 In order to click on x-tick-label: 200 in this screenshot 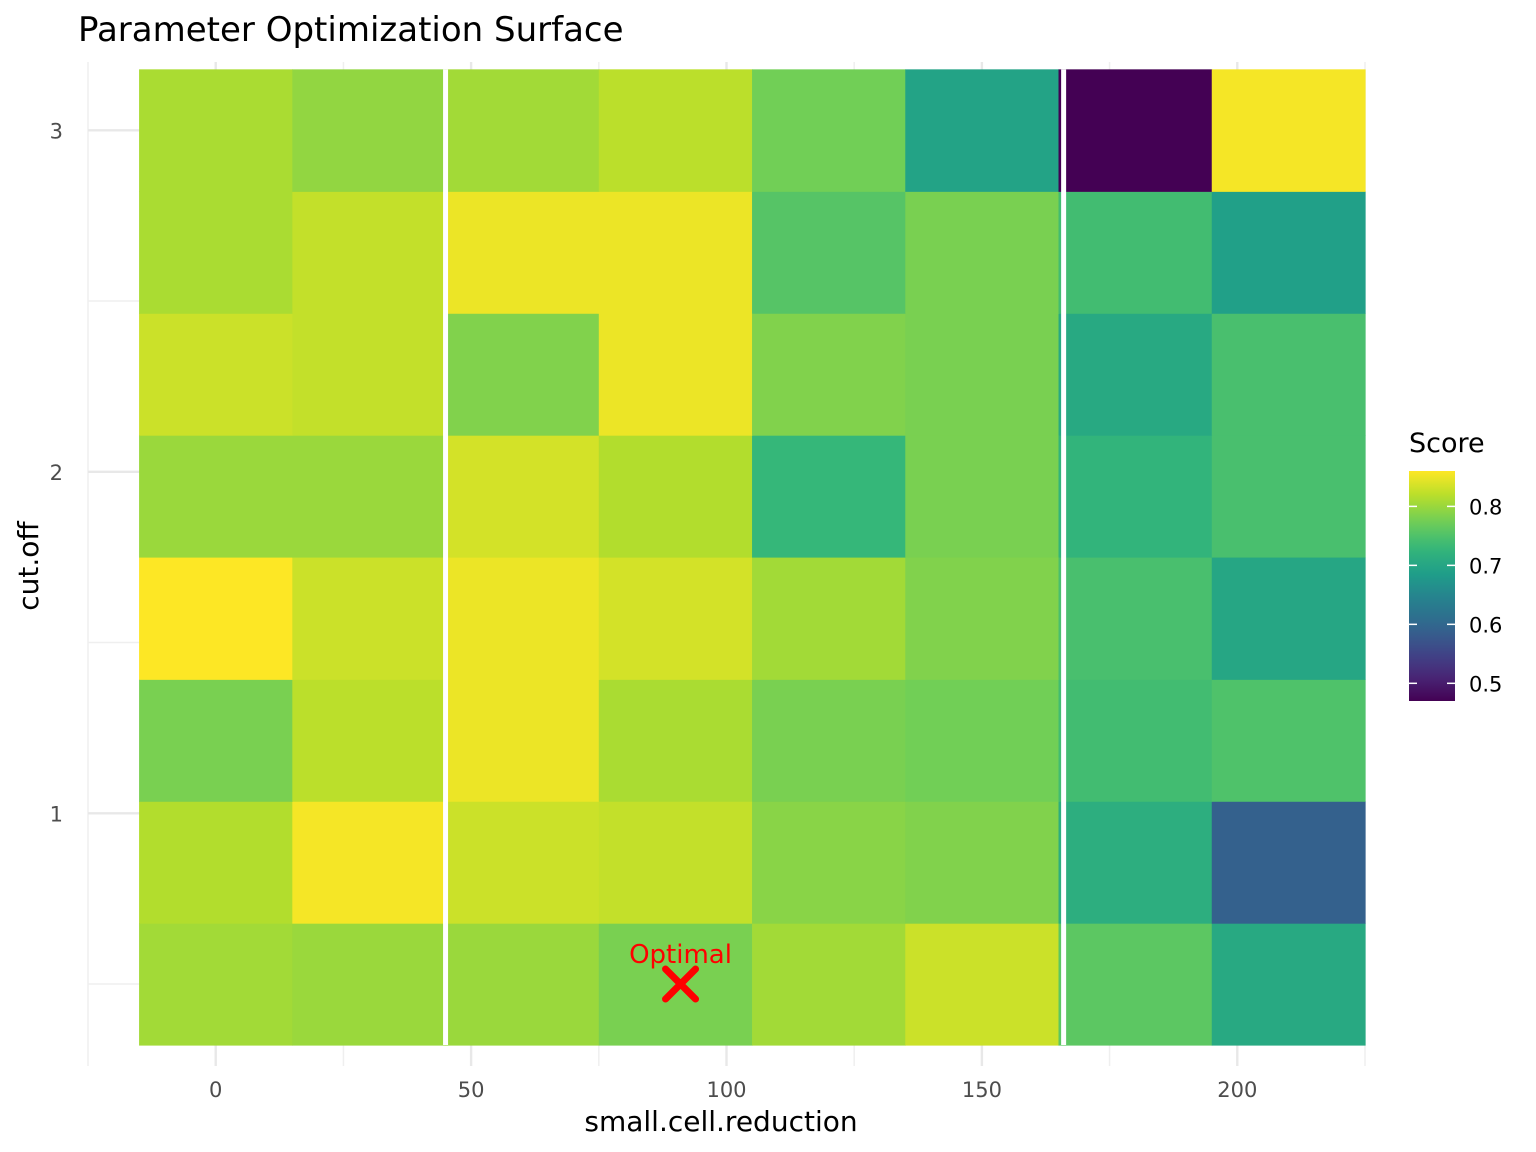, I will do `click(1237, 1090)`.